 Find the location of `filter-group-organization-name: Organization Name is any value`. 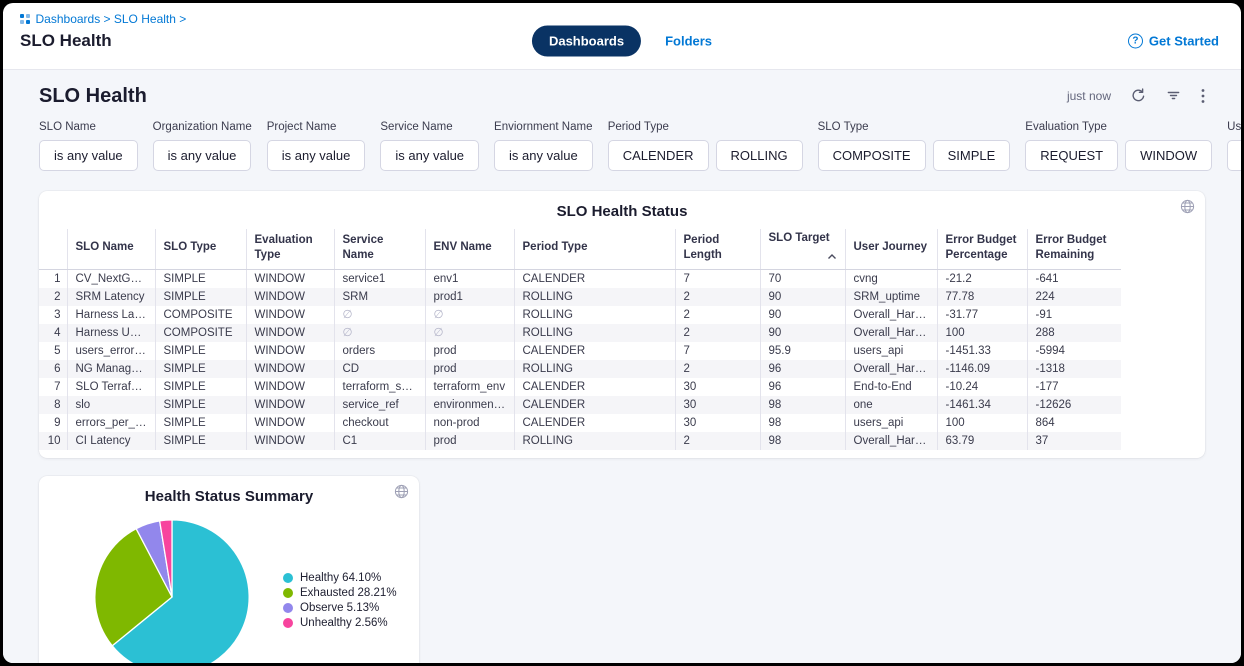

filter-group-organization-name: Organization Name is any value is located at coordinates (202, 146).